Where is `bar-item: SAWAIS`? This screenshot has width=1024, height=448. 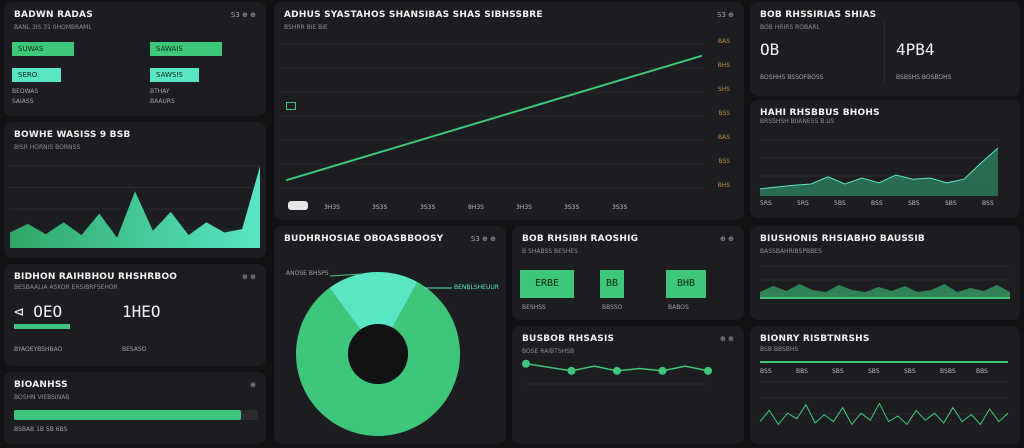
bar-item: SAWAIS is located at coordinates (186, 49).